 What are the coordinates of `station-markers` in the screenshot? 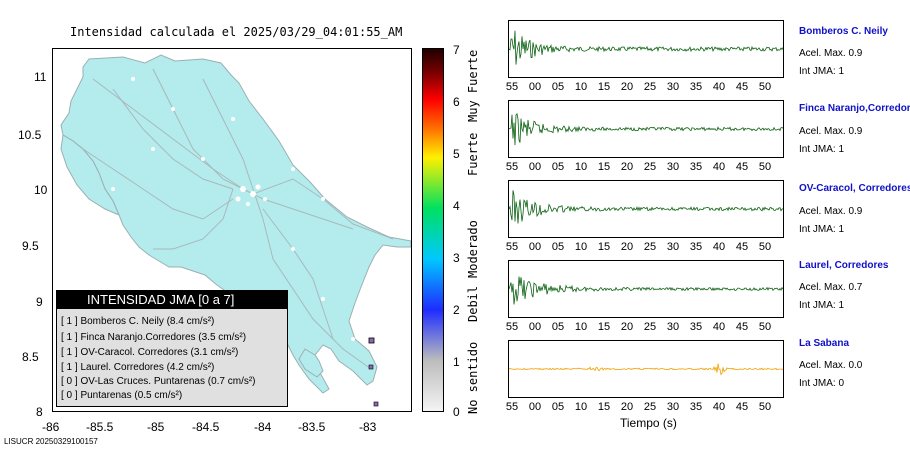 It's located at (373, 372).